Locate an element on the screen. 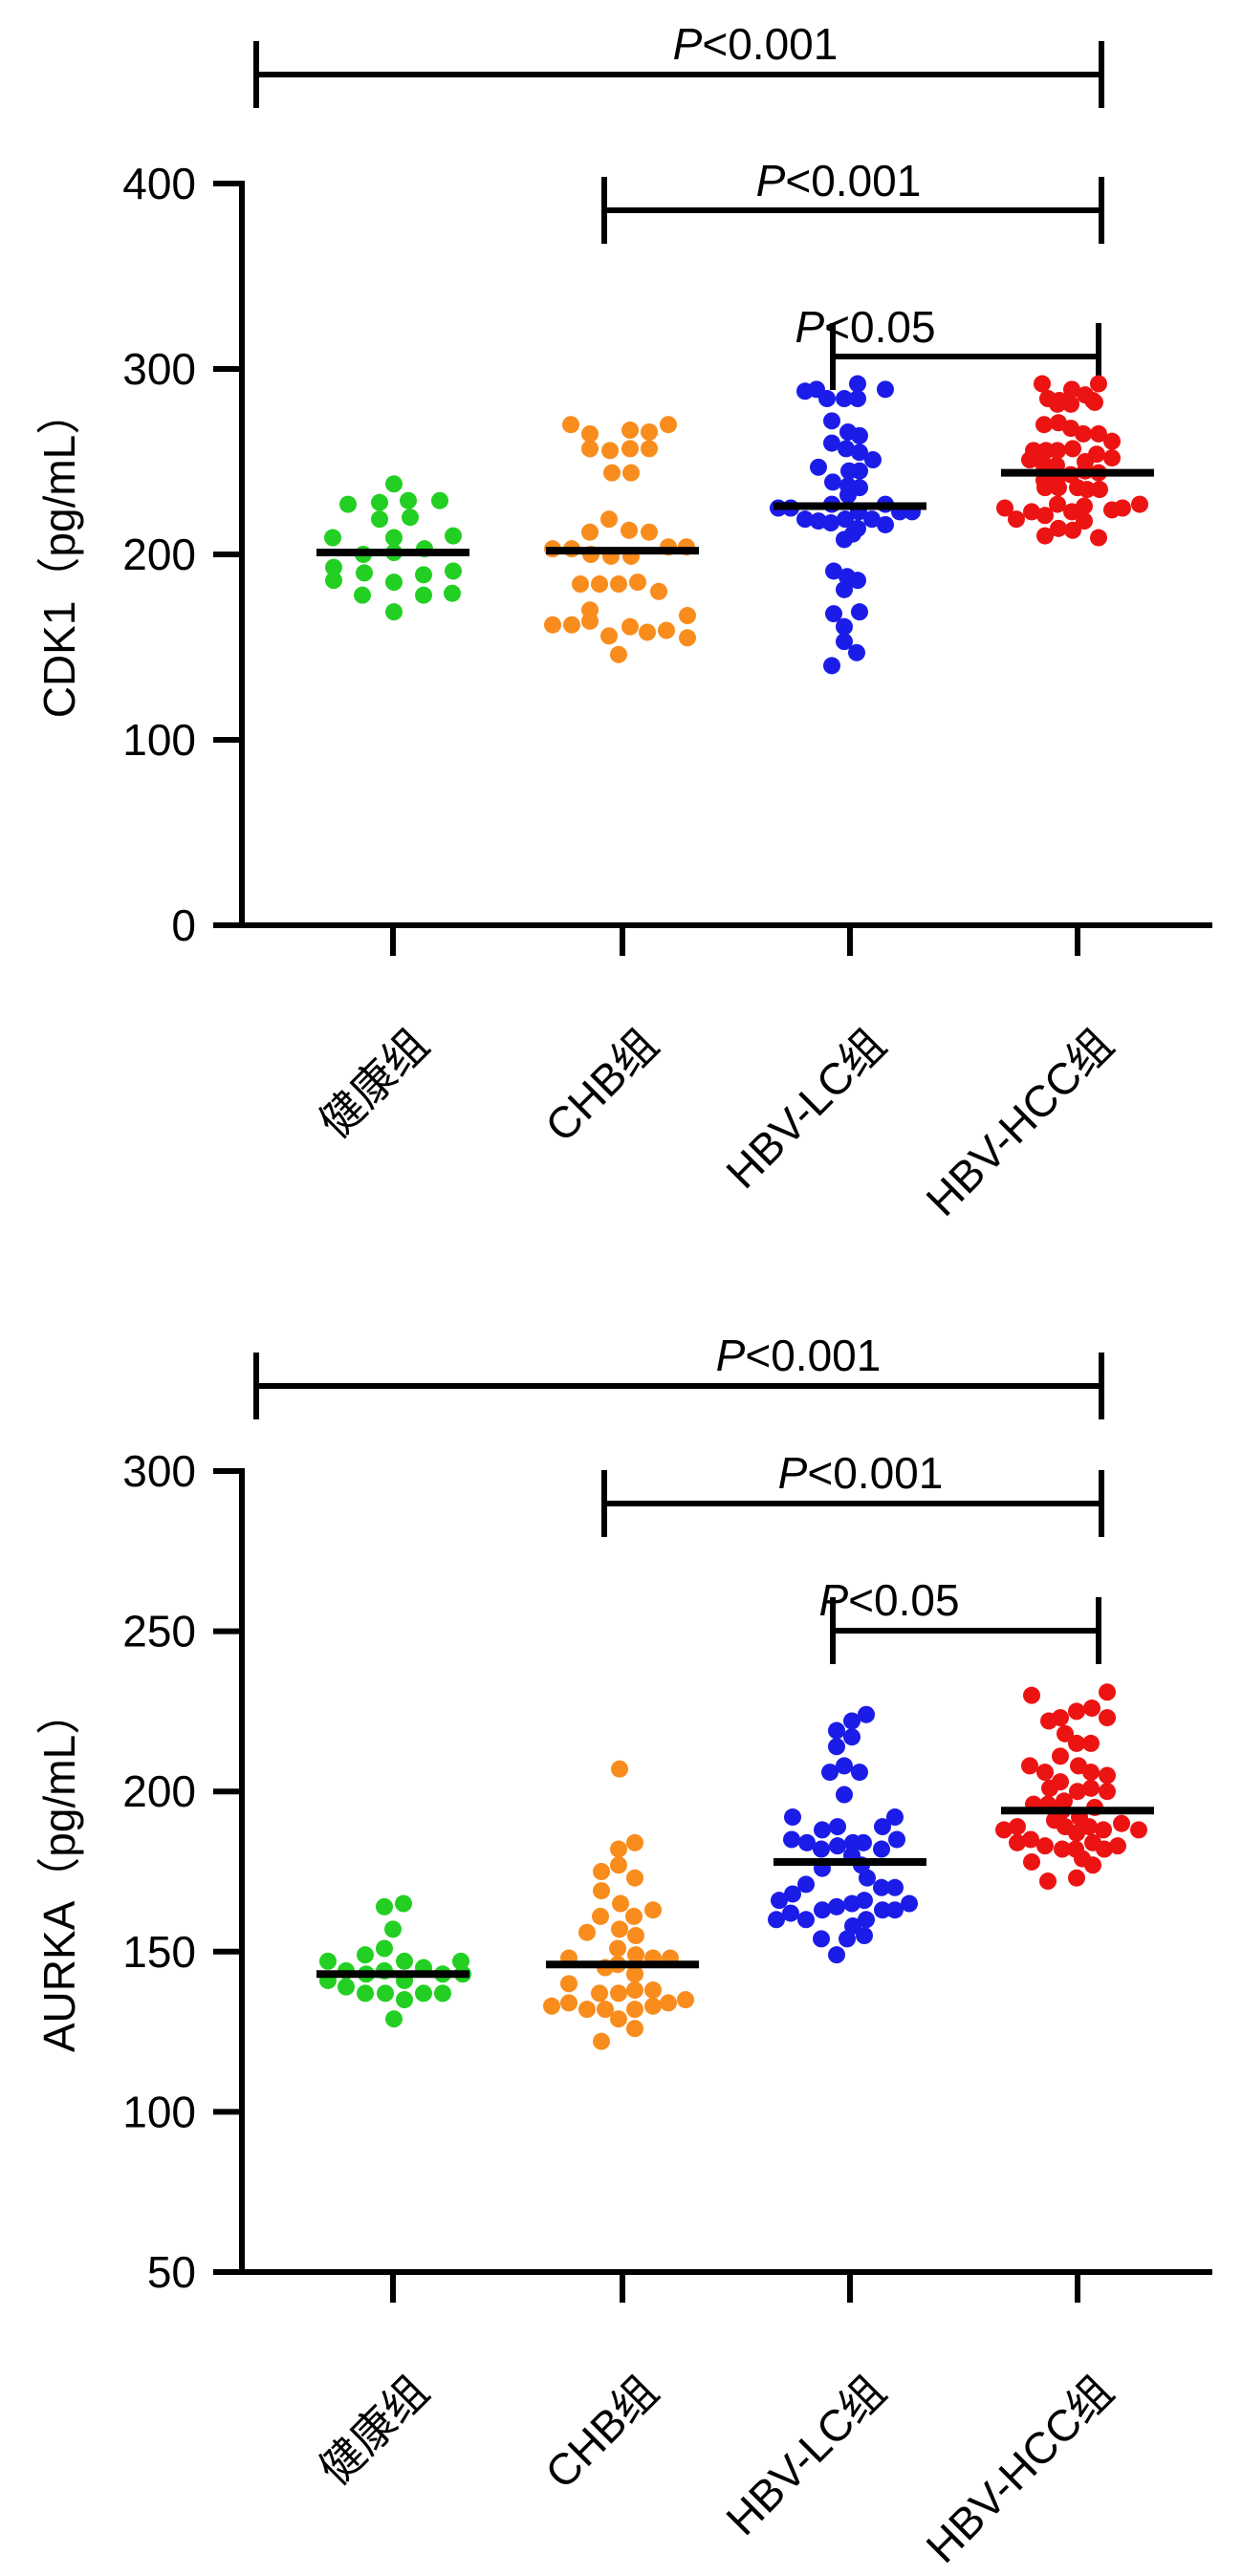 This screenshot has height=2576, width=1242. y-tick-label: 300 is located at coordinates (159, 369).